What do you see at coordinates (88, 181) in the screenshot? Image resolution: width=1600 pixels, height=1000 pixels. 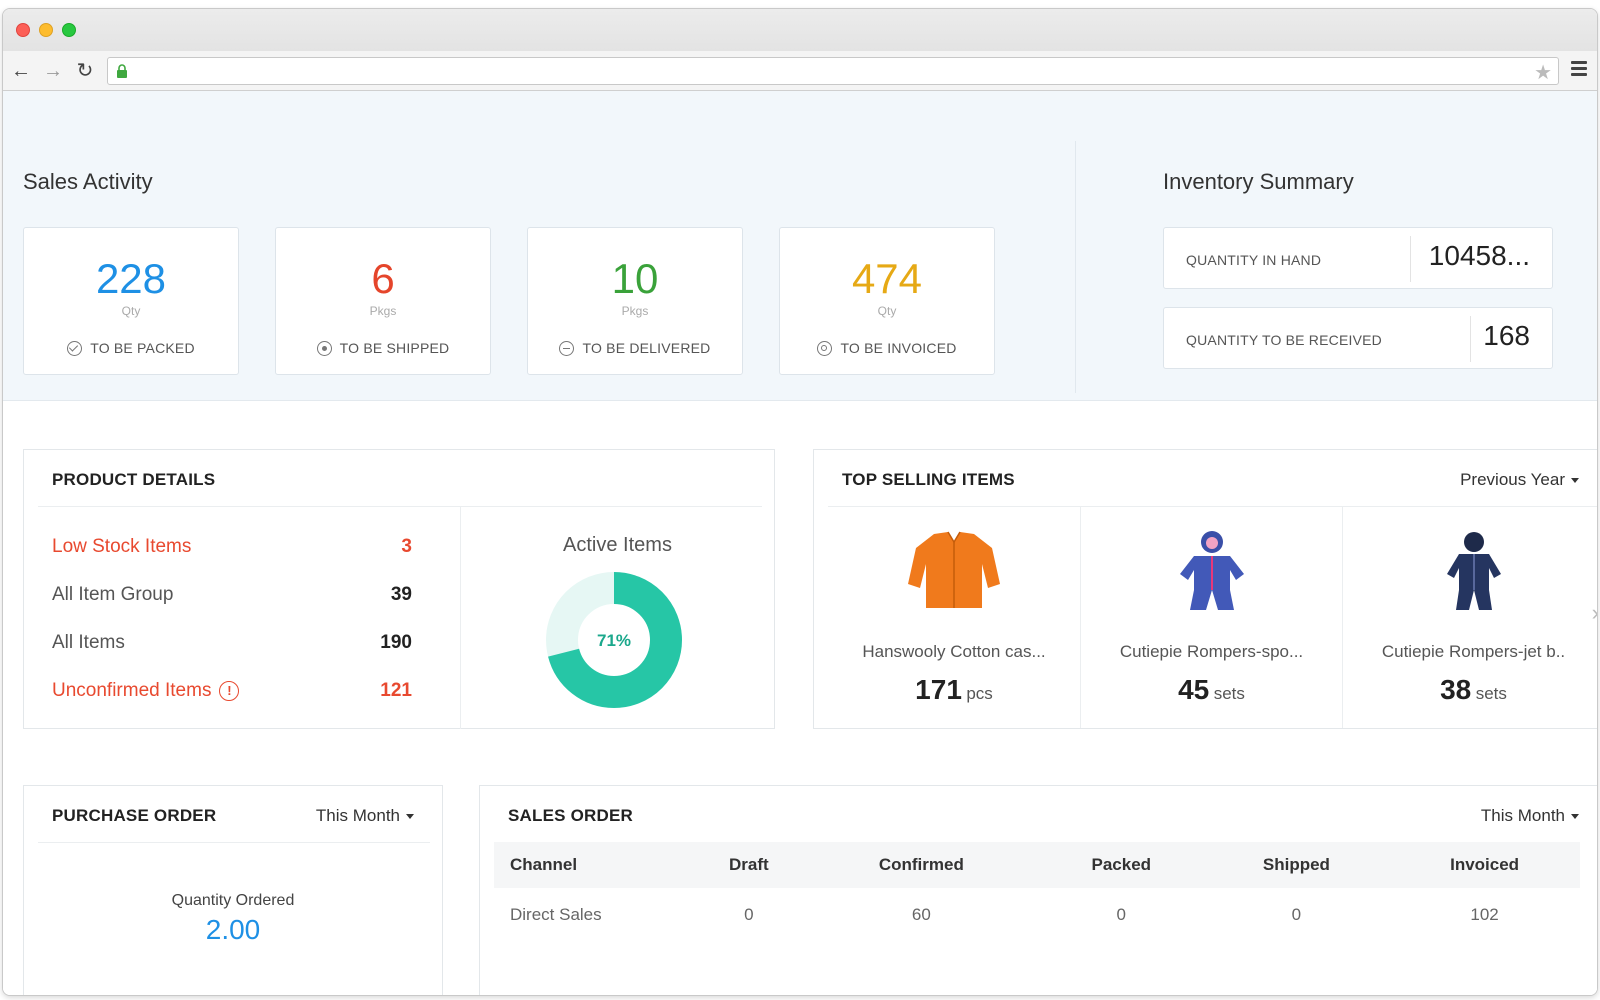 I see `sales-activity-title: Sales Activity` at bounding box center [88, 181].